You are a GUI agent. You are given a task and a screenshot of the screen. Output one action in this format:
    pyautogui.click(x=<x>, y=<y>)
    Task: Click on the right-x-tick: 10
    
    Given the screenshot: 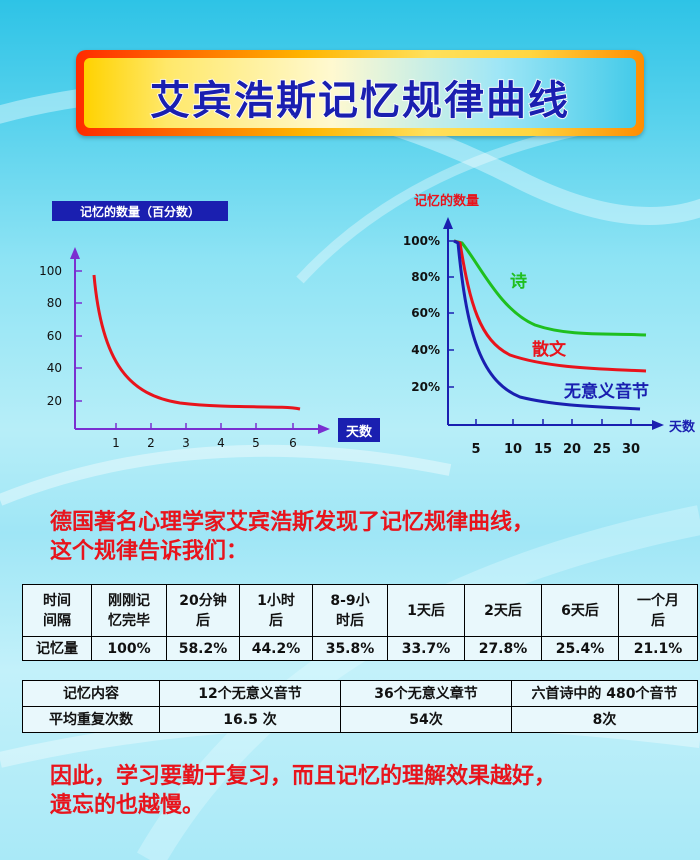 What is the action you would take?
    pyautogui.click(x=513, y=449)
    